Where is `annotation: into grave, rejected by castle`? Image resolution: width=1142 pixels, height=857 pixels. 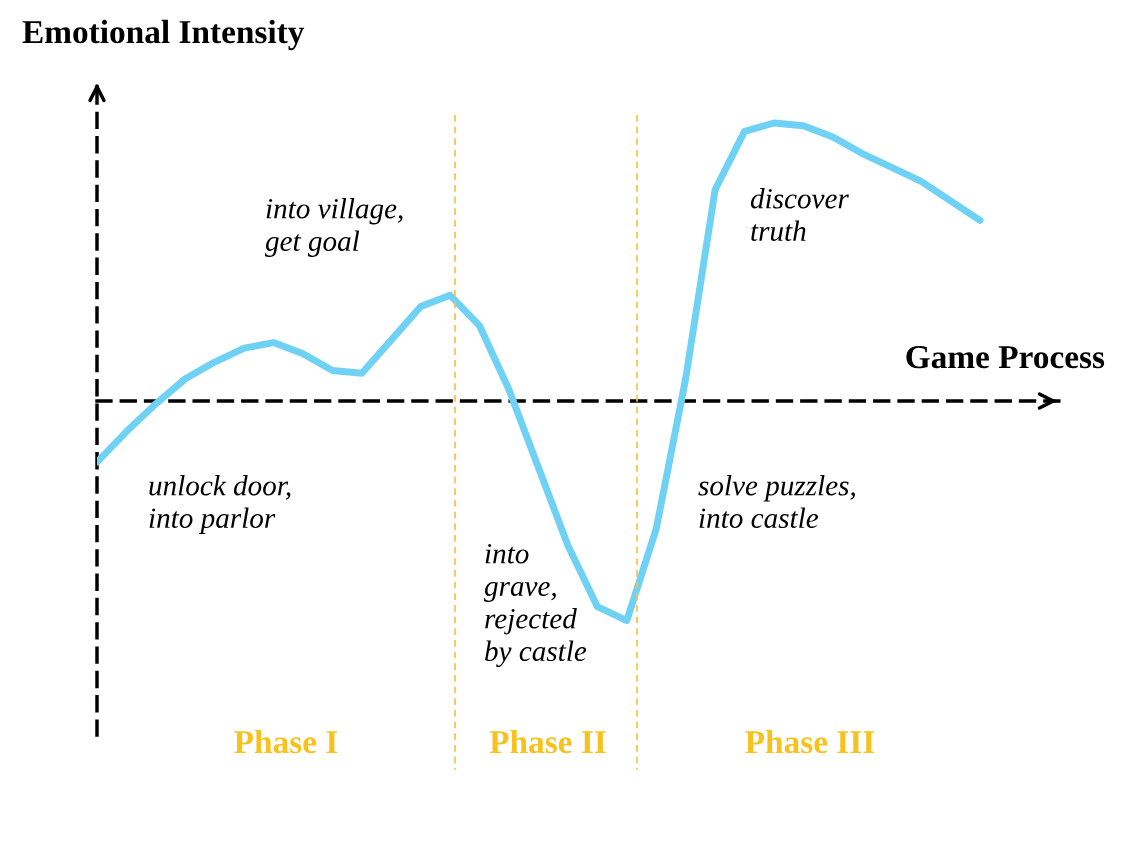 annotation: into grave, rejected by castle is located at coordinates (535, 605).